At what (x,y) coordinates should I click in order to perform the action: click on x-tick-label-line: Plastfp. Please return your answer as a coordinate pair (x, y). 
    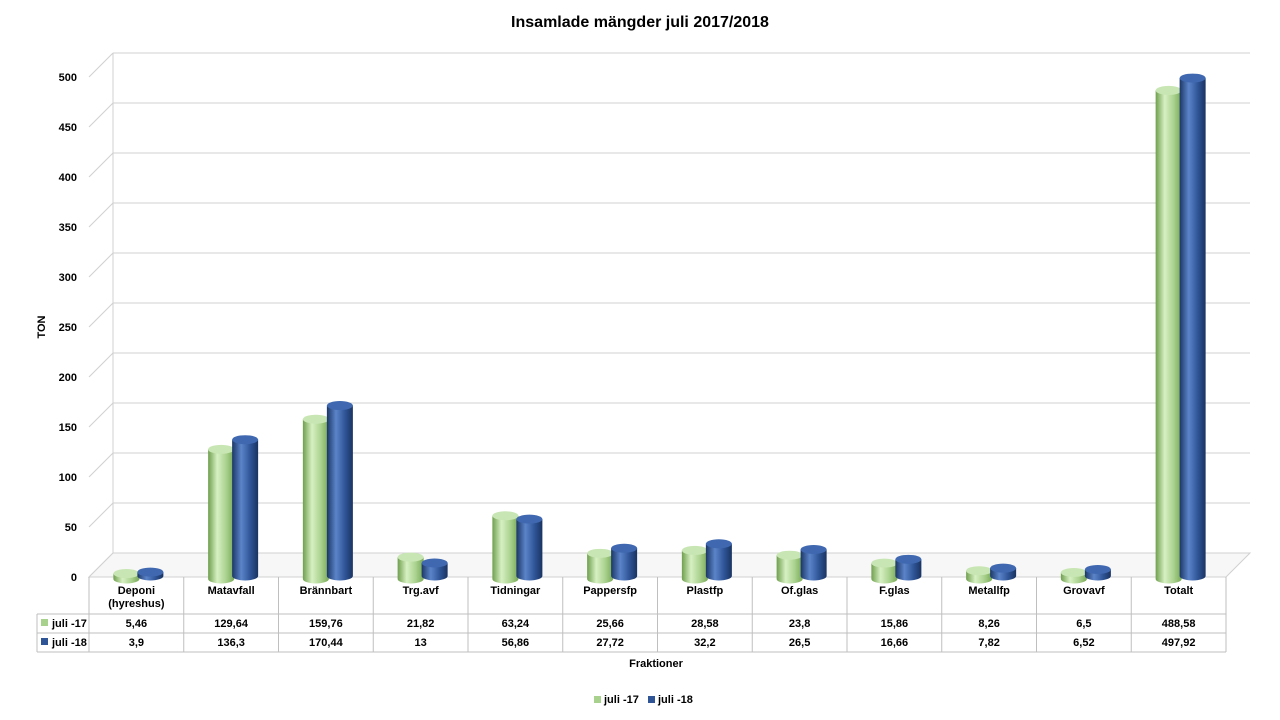
    Looking at the image, I should click on (705, 591).